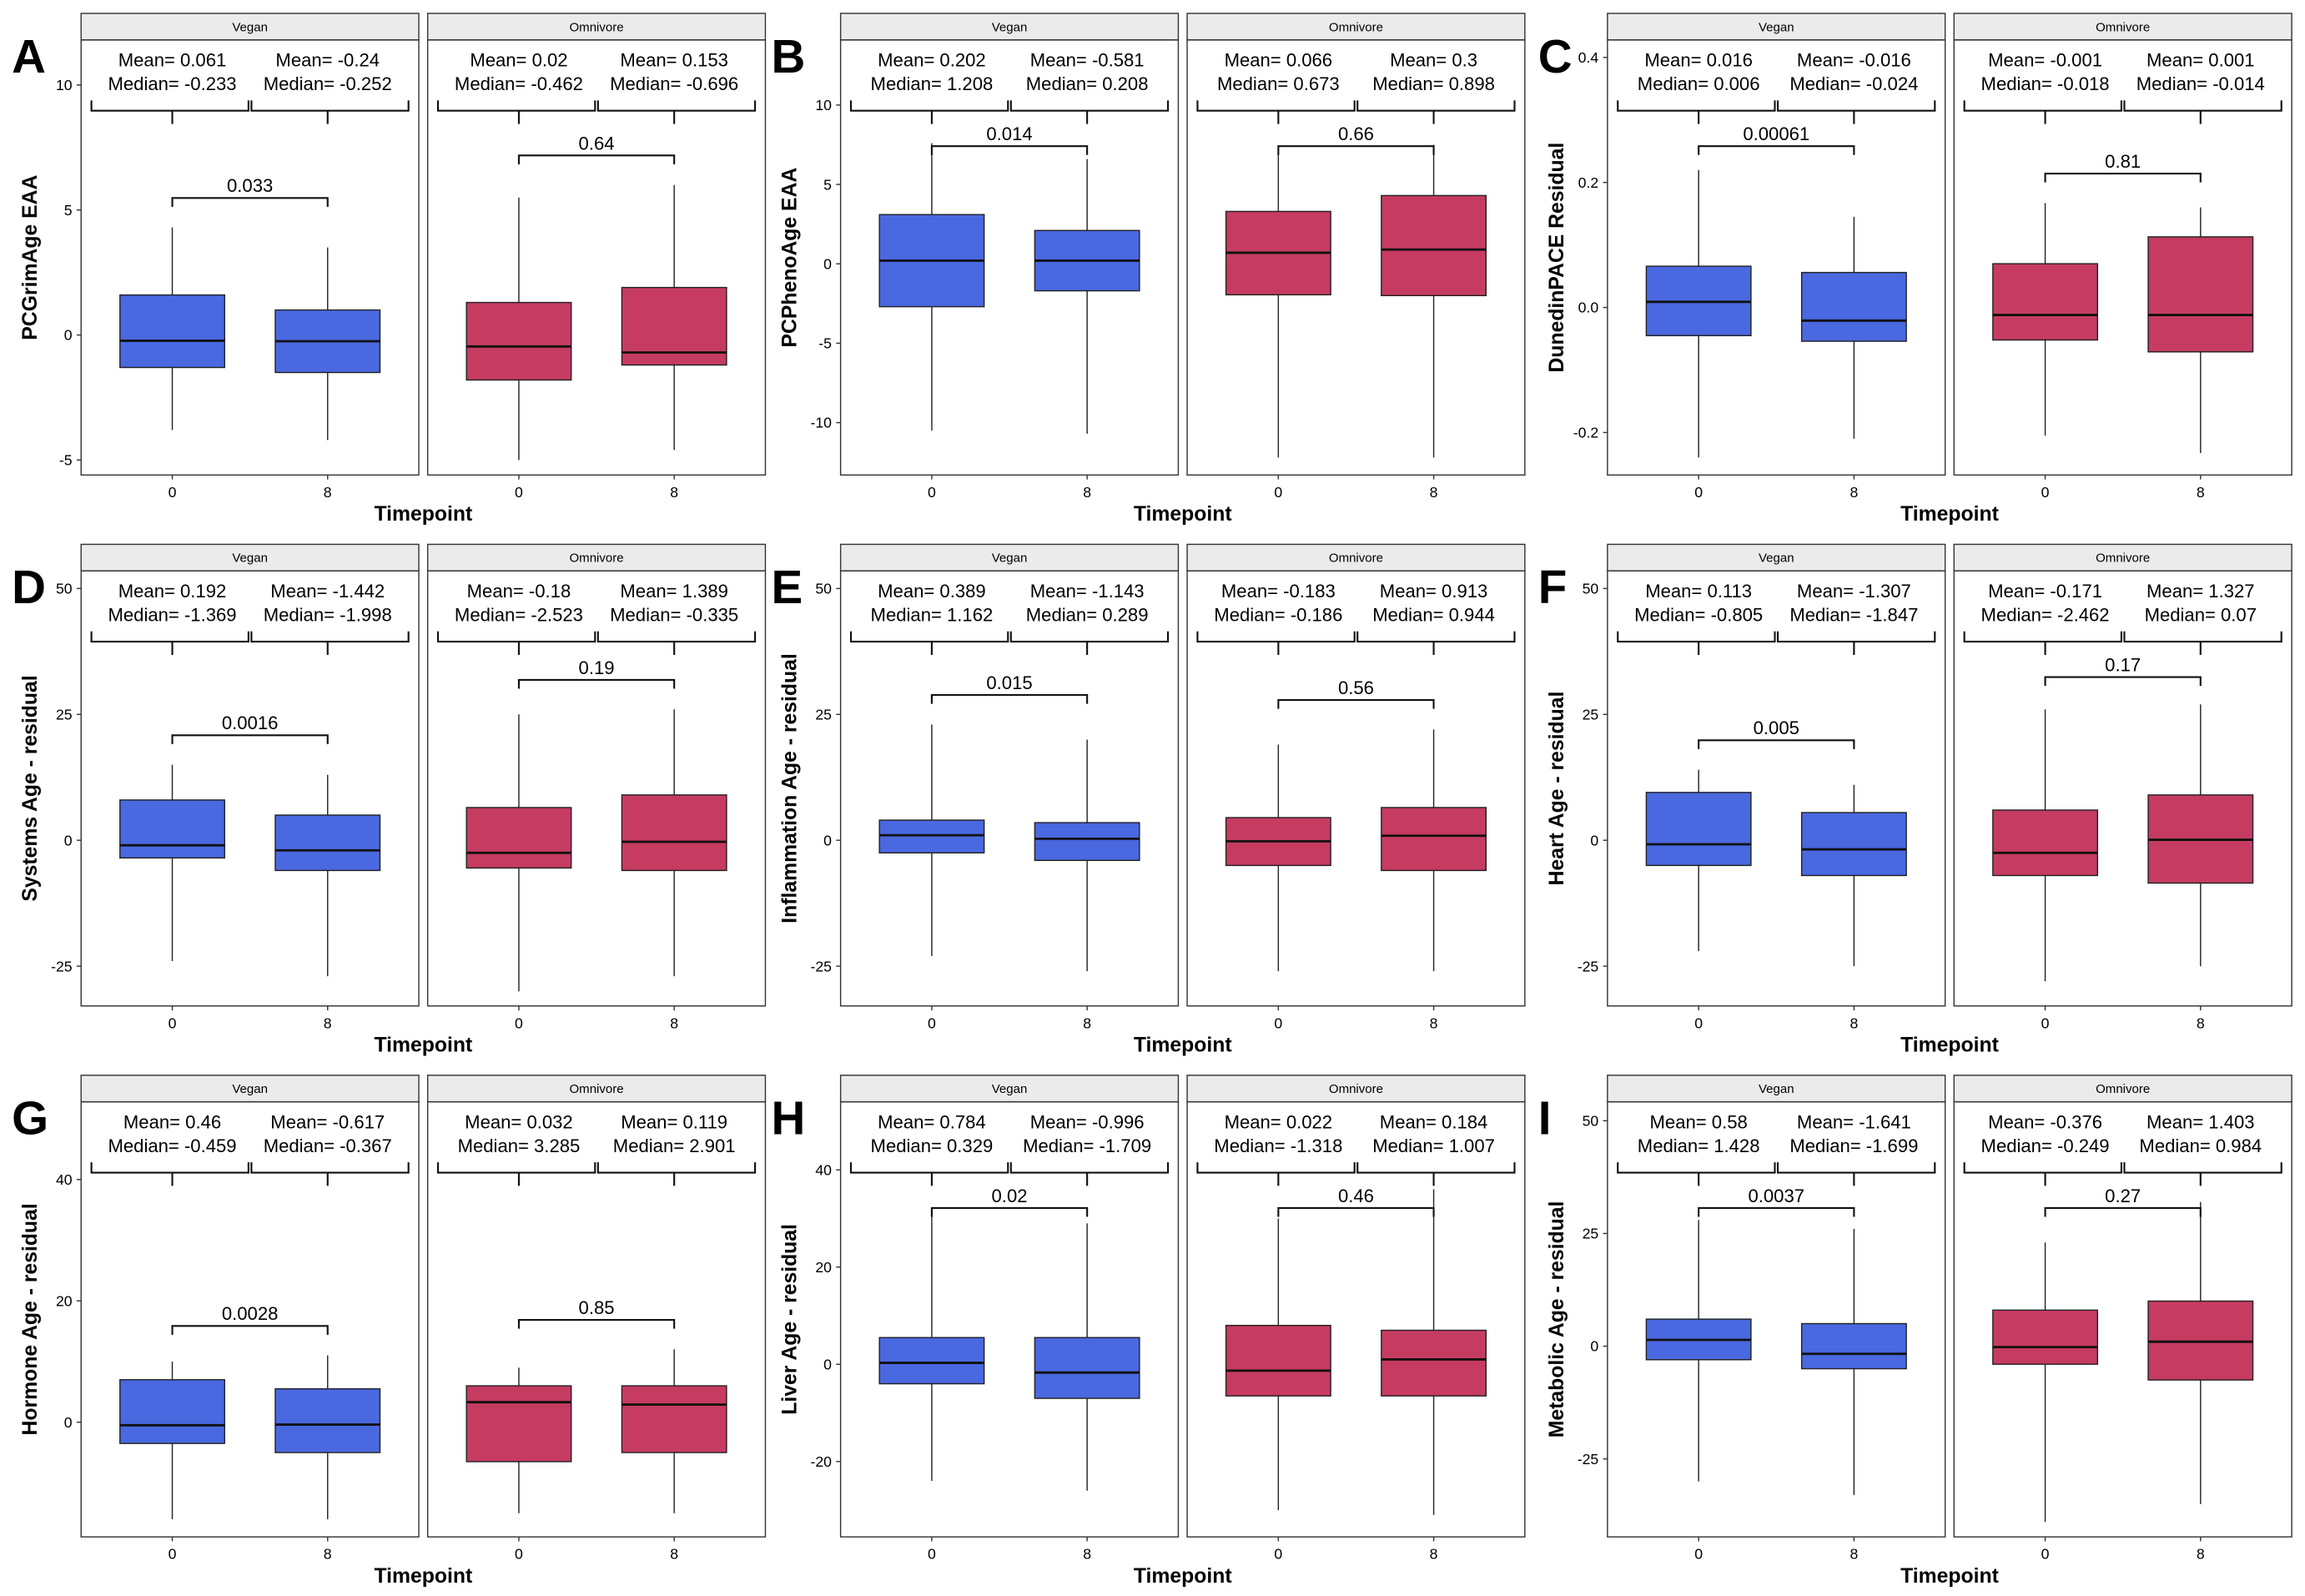  Describe the element at coordinates (1087, 614) in the screenshot. I see `median-annotation: Median= 0.289` at that location.